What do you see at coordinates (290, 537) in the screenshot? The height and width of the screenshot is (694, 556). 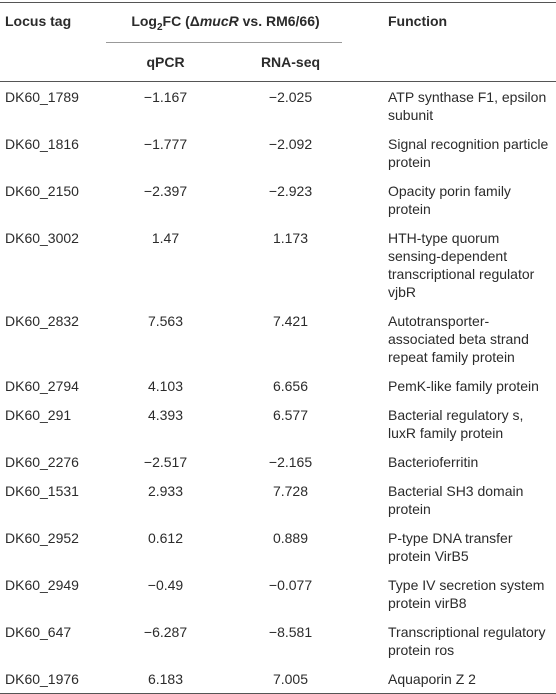 I see `rnaseq-value: 0.889` at bounding box center [290, 537].